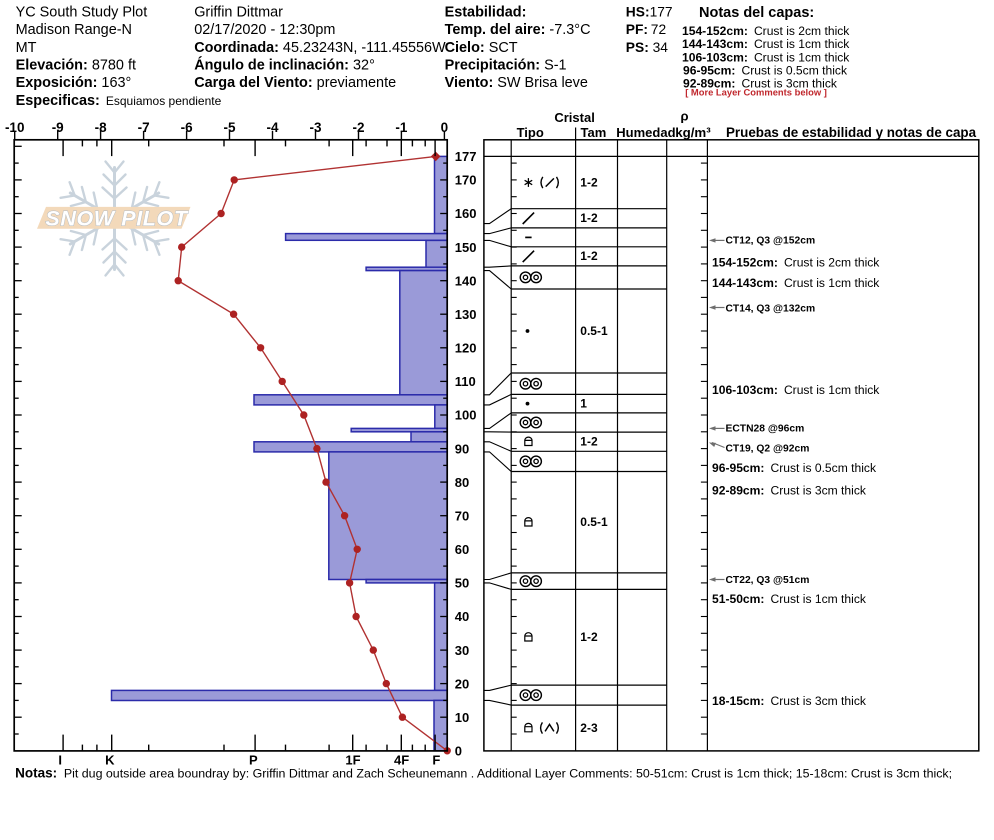 The height and width of the screenshot is (840, 994). What do you see at coordinates (295, 83) in the screenshot?
I see `svg-text: Carga del Viento: previamente` at bounding box center [295, 83].